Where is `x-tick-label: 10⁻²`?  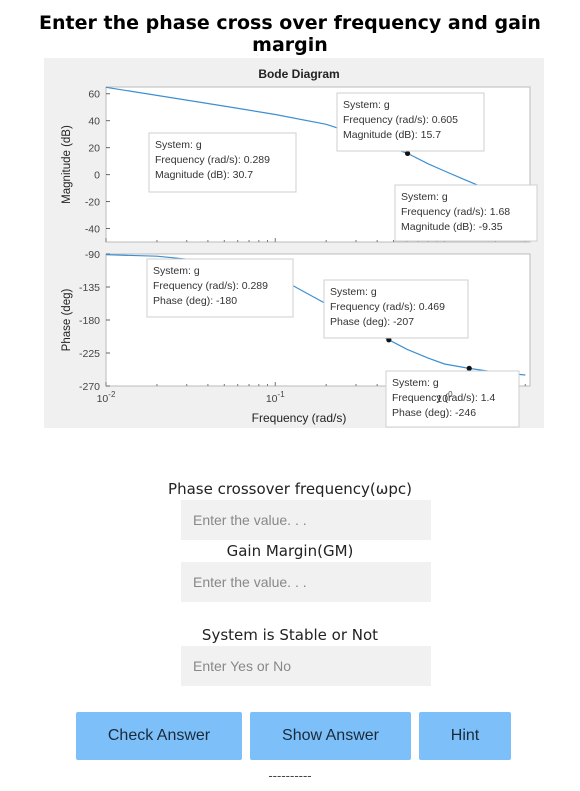 x-tick-label: 10⁻² is located at coordinates (106, 397).